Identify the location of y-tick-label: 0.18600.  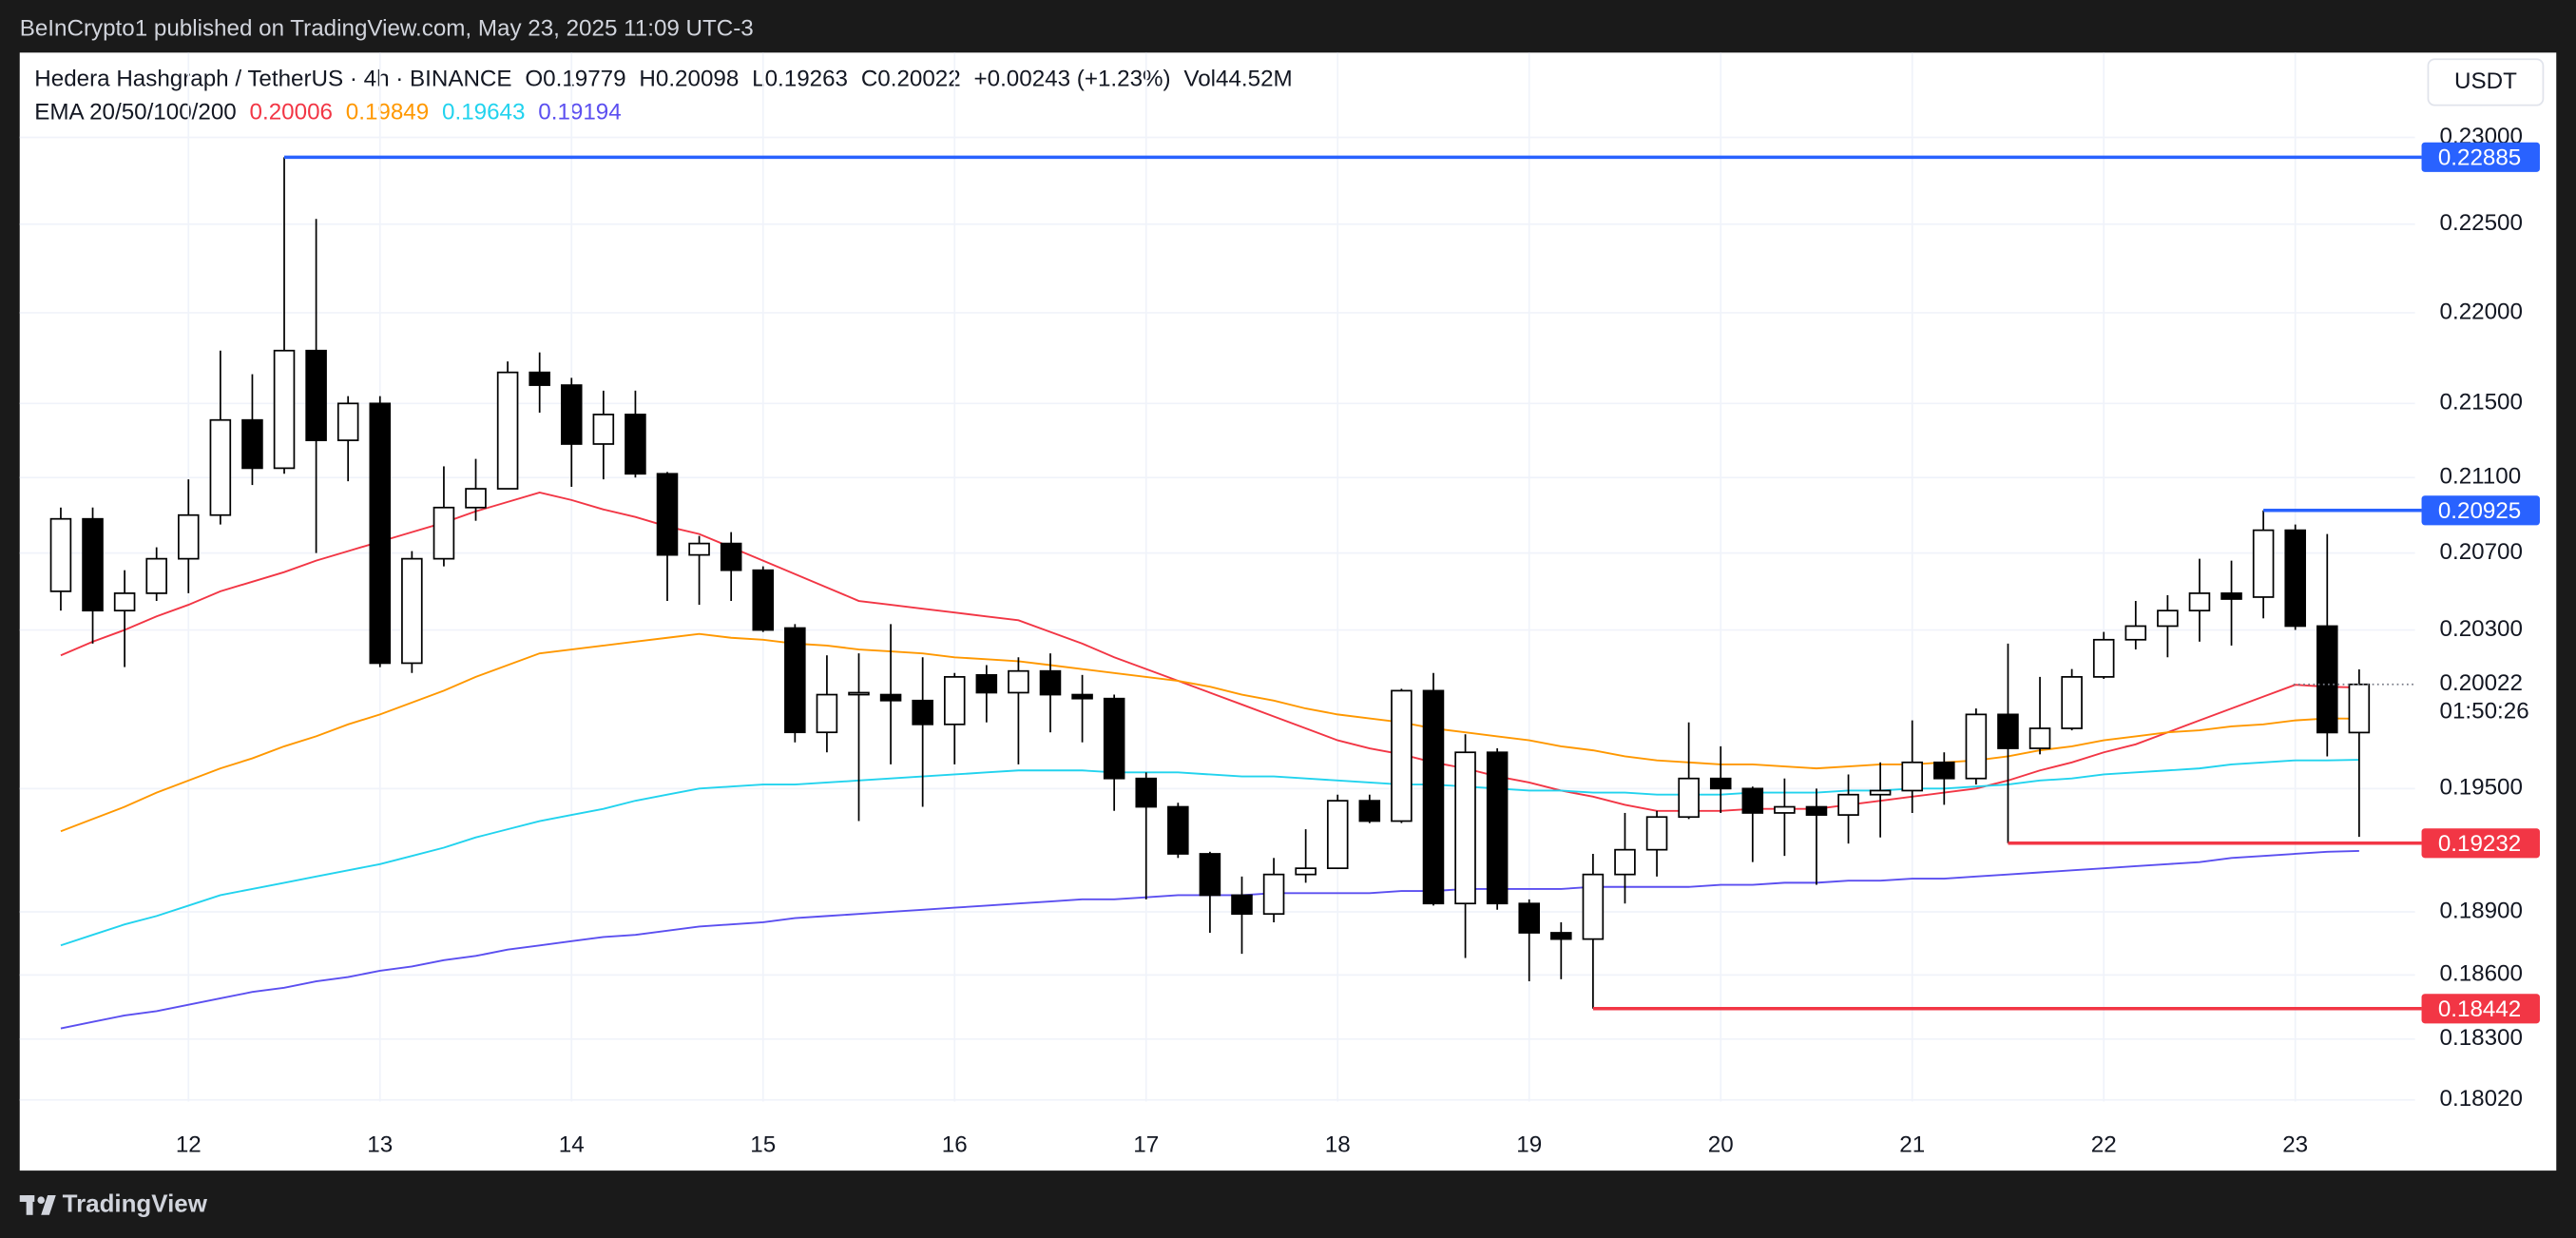
(2481, 974).